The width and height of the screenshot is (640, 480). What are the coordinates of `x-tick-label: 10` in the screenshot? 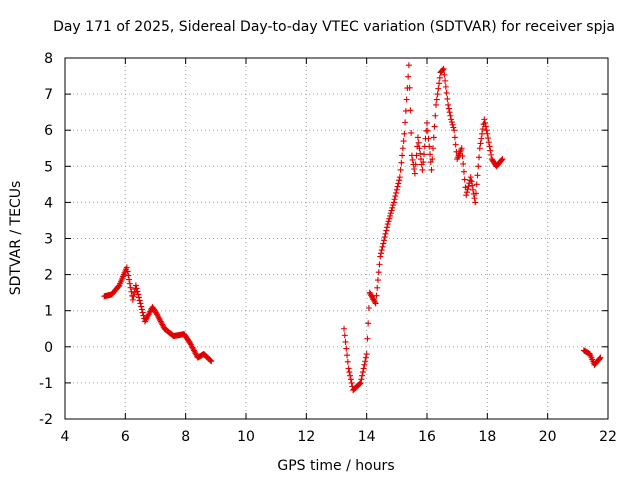 It's located at (246, 437).